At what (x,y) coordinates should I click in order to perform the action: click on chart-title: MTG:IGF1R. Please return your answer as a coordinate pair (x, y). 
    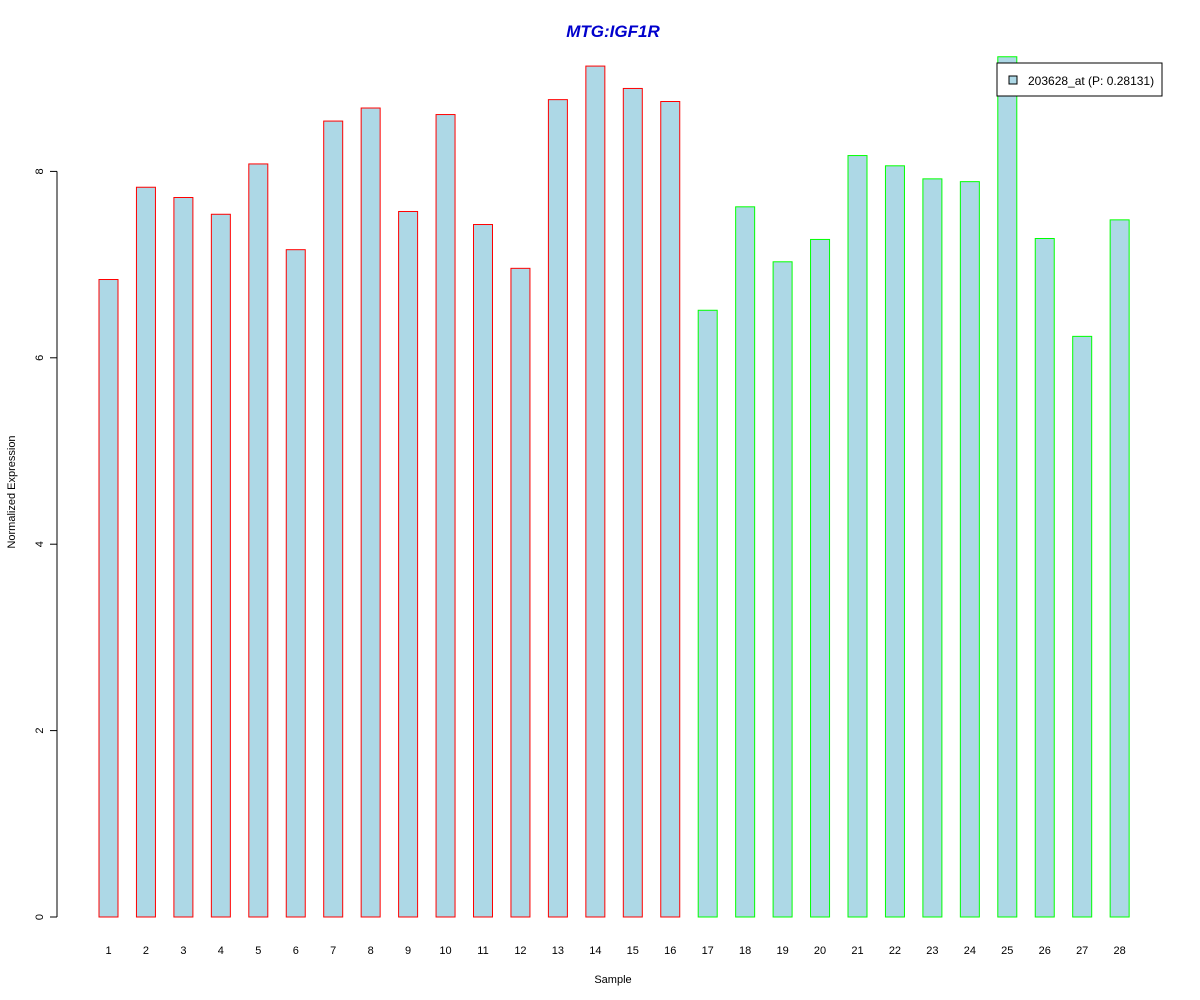
    Looking at the image, I should click on (613, 31).